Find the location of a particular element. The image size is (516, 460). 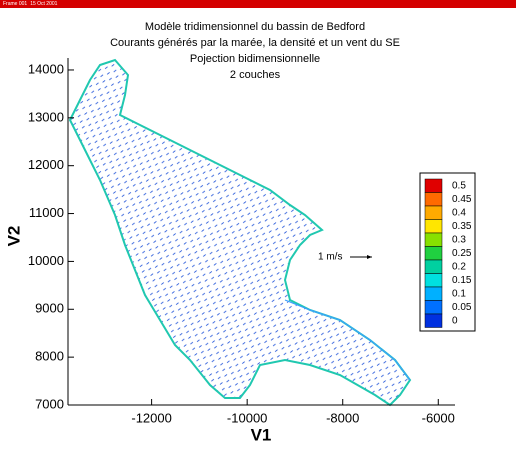

y-tick-label: 9000 is located at coordinates (49, 308).